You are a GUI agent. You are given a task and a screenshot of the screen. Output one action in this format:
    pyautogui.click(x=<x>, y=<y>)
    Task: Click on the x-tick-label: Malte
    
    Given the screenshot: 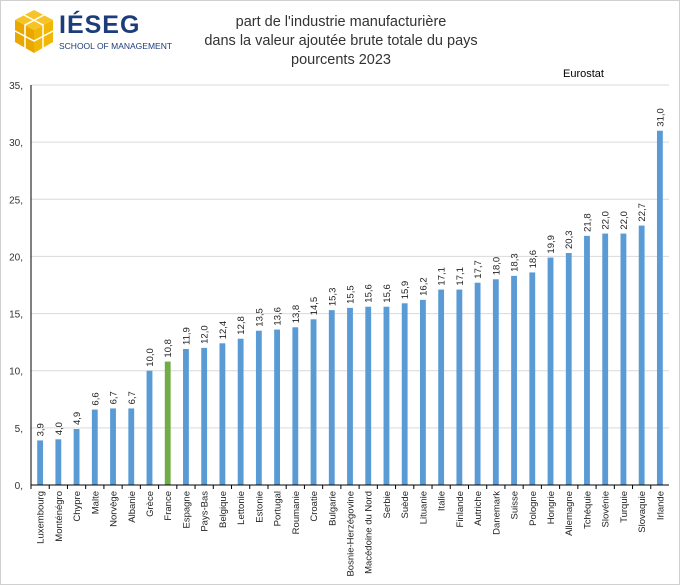 What is the action you would take?
    pyautogui.click(x=95, y=502)
    